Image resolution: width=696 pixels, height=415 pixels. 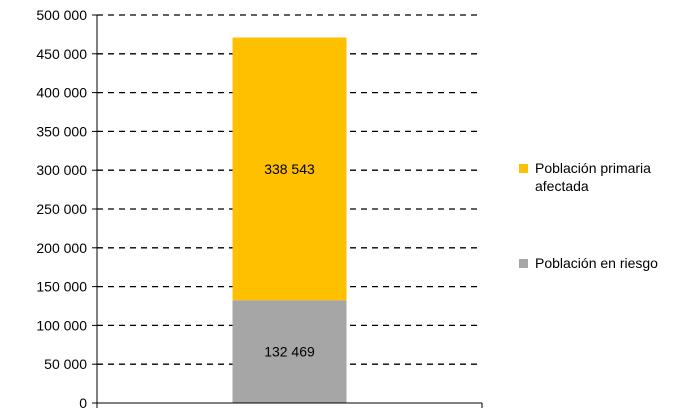 I want to click on y-tick-label: 250 000, so click(x=61, y=209).